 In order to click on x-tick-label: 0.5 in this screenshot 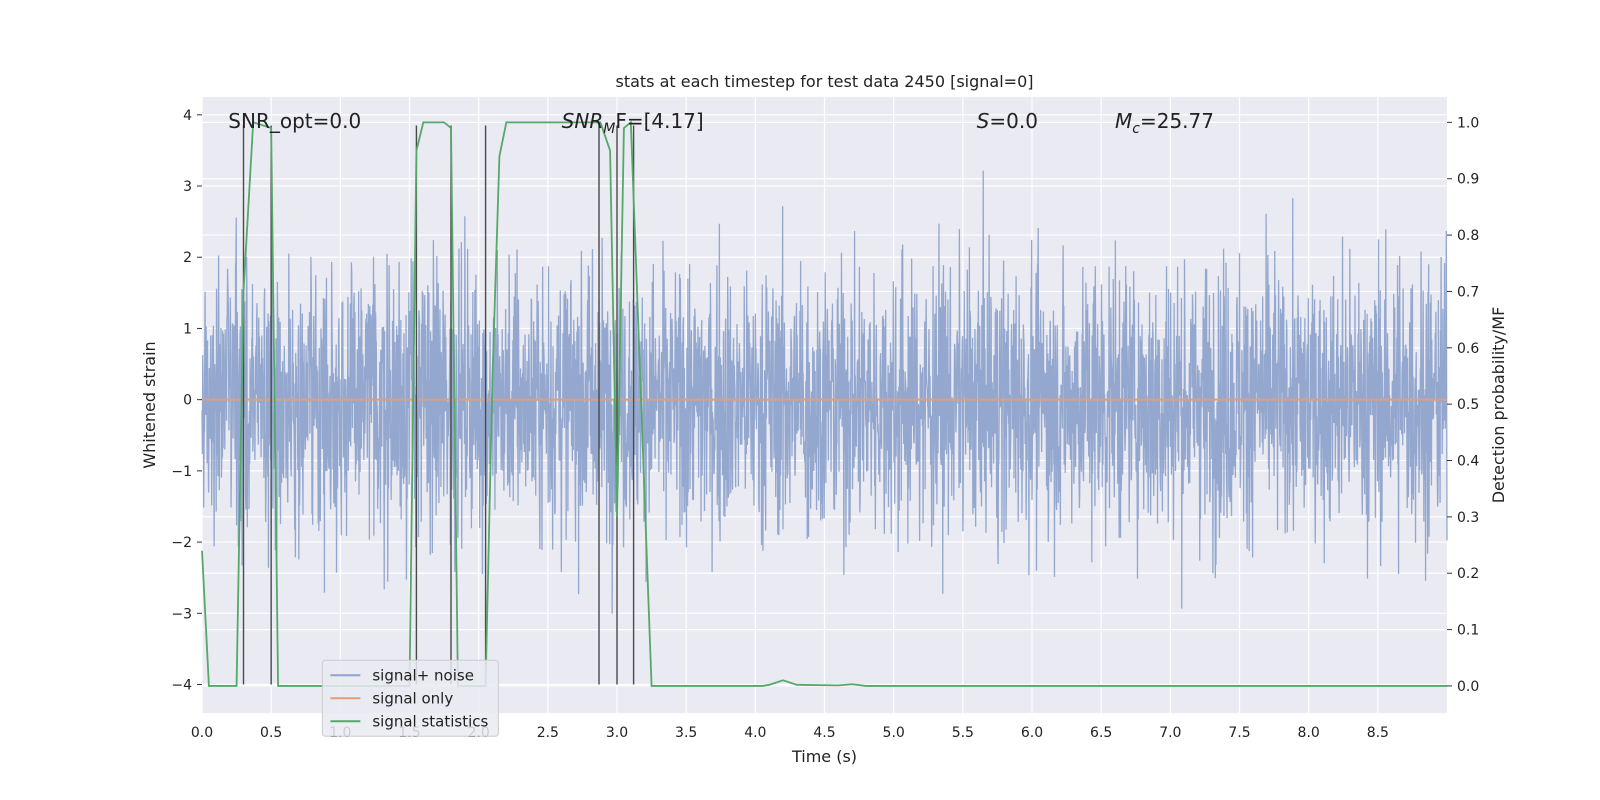, I will do `click(271, 733)`.